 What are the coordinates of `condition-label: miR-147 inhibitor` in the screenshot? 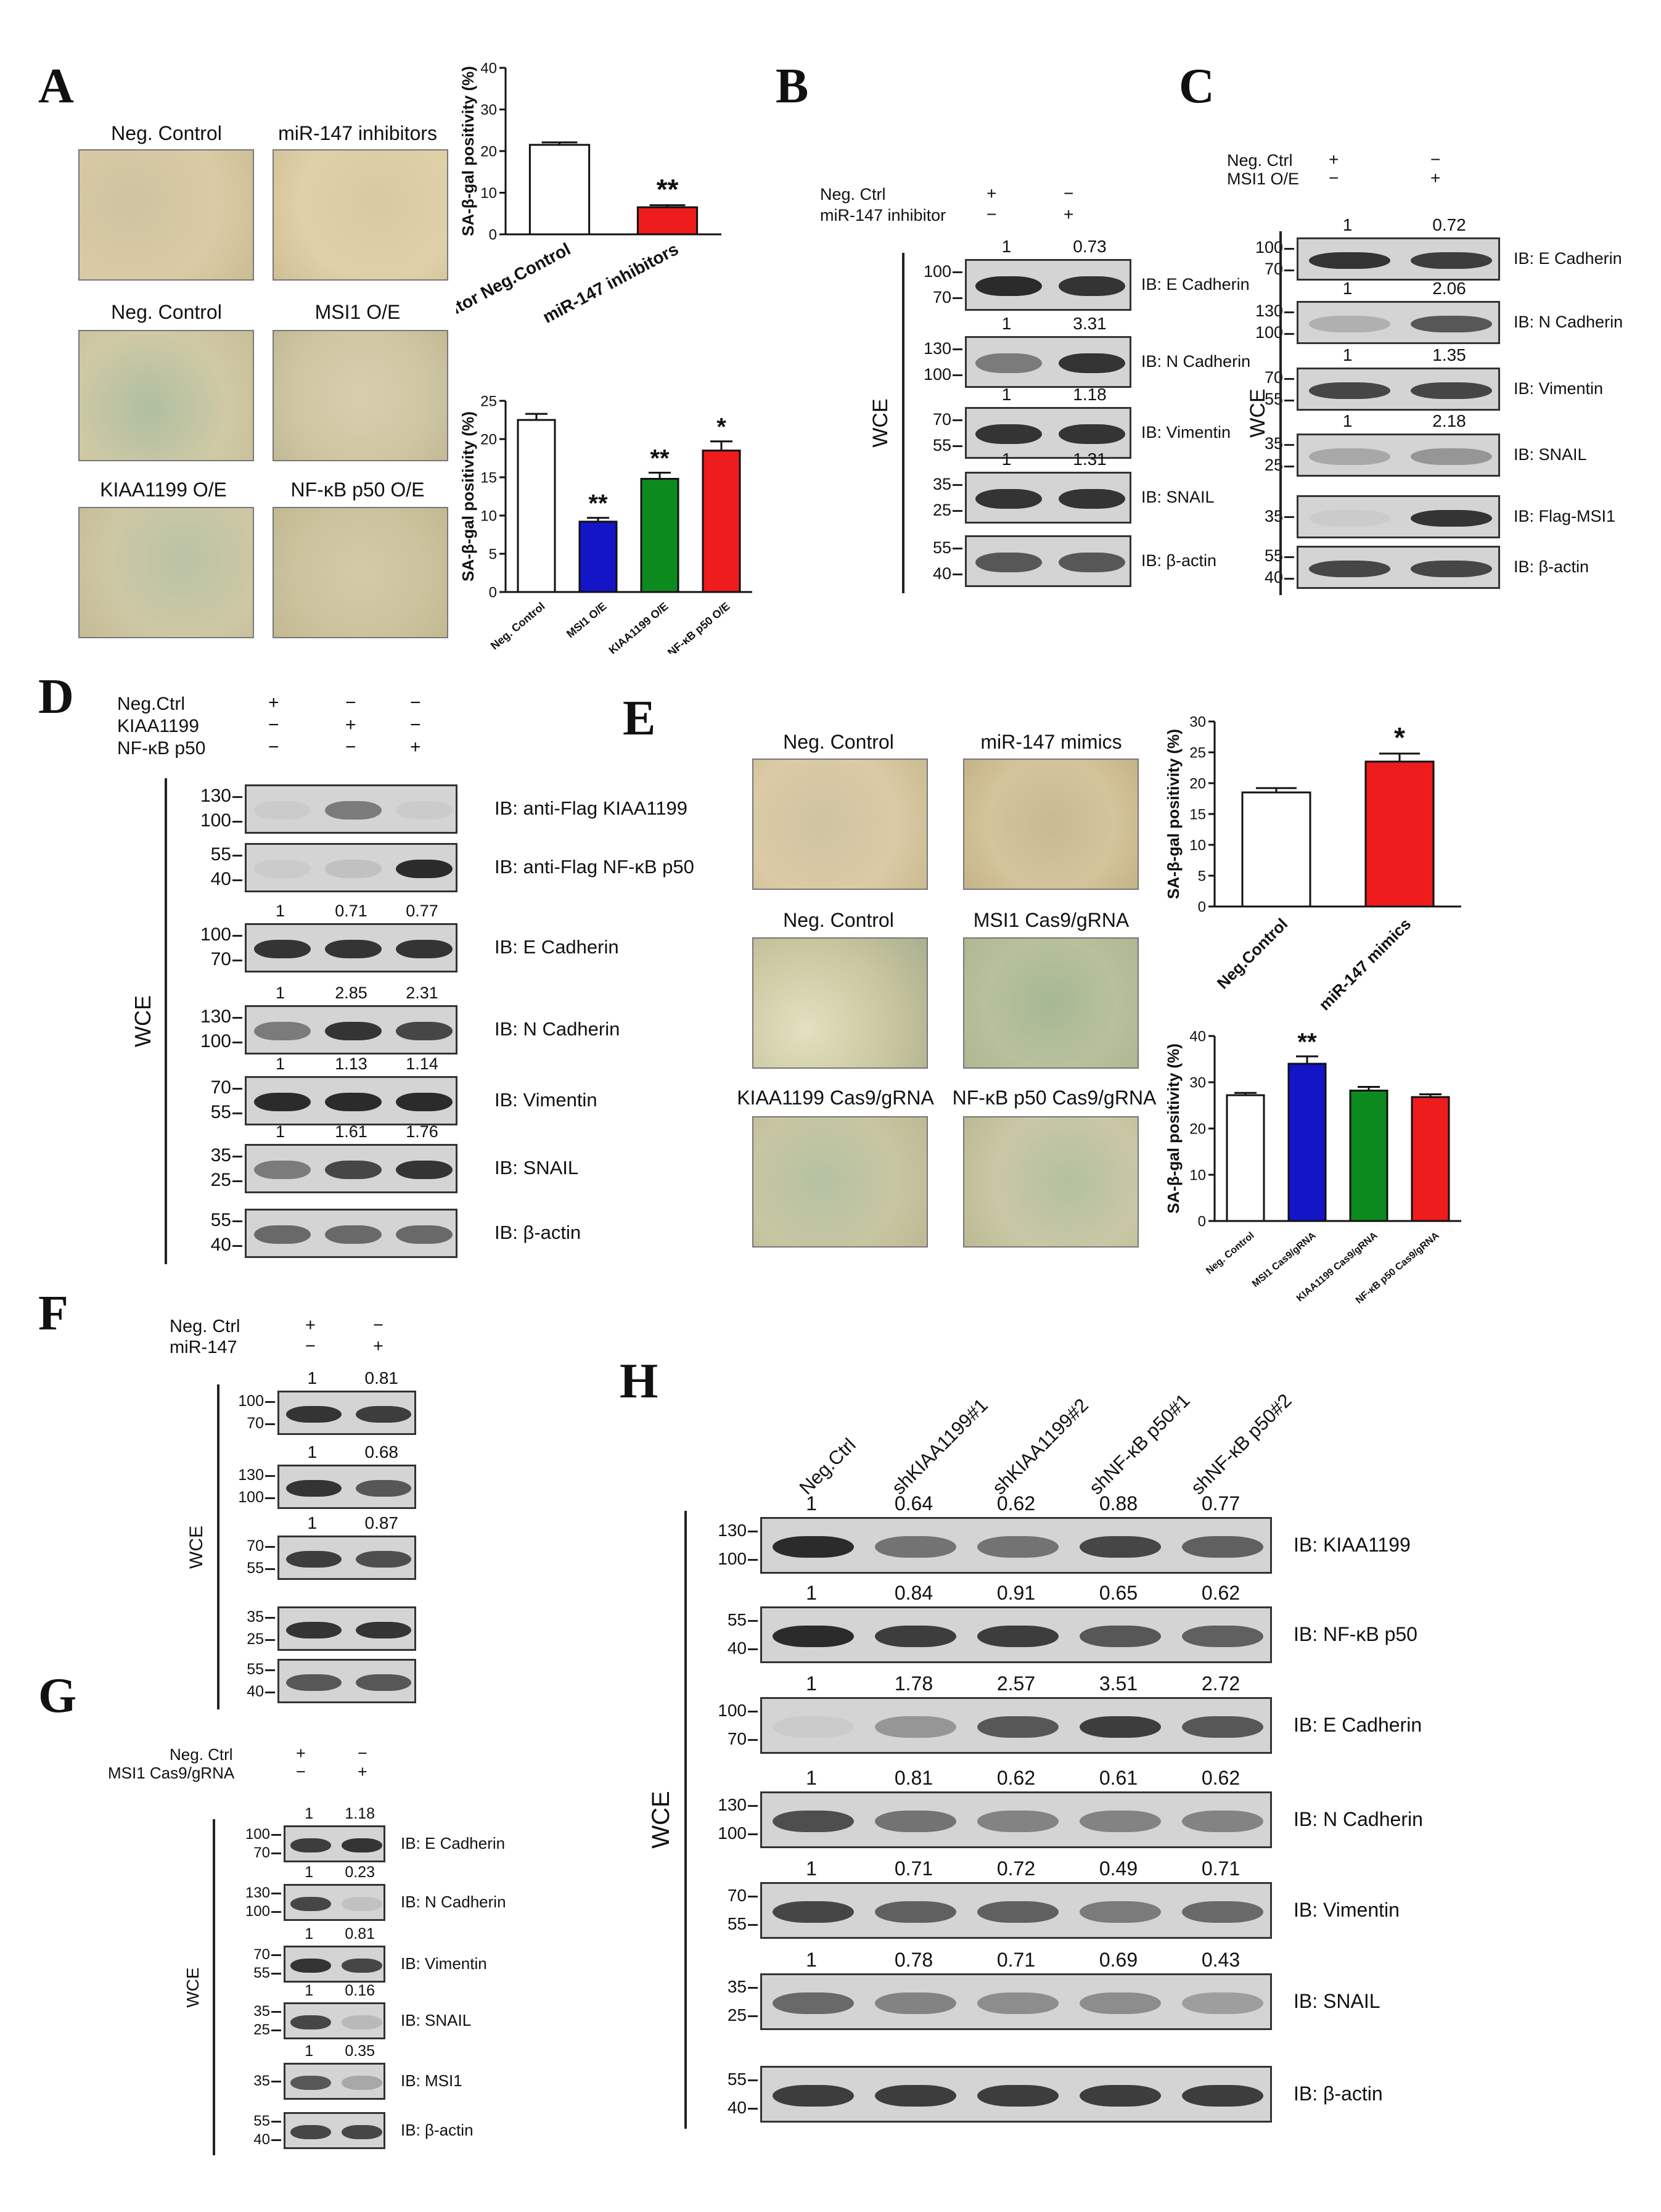 It's located at (883, 215).